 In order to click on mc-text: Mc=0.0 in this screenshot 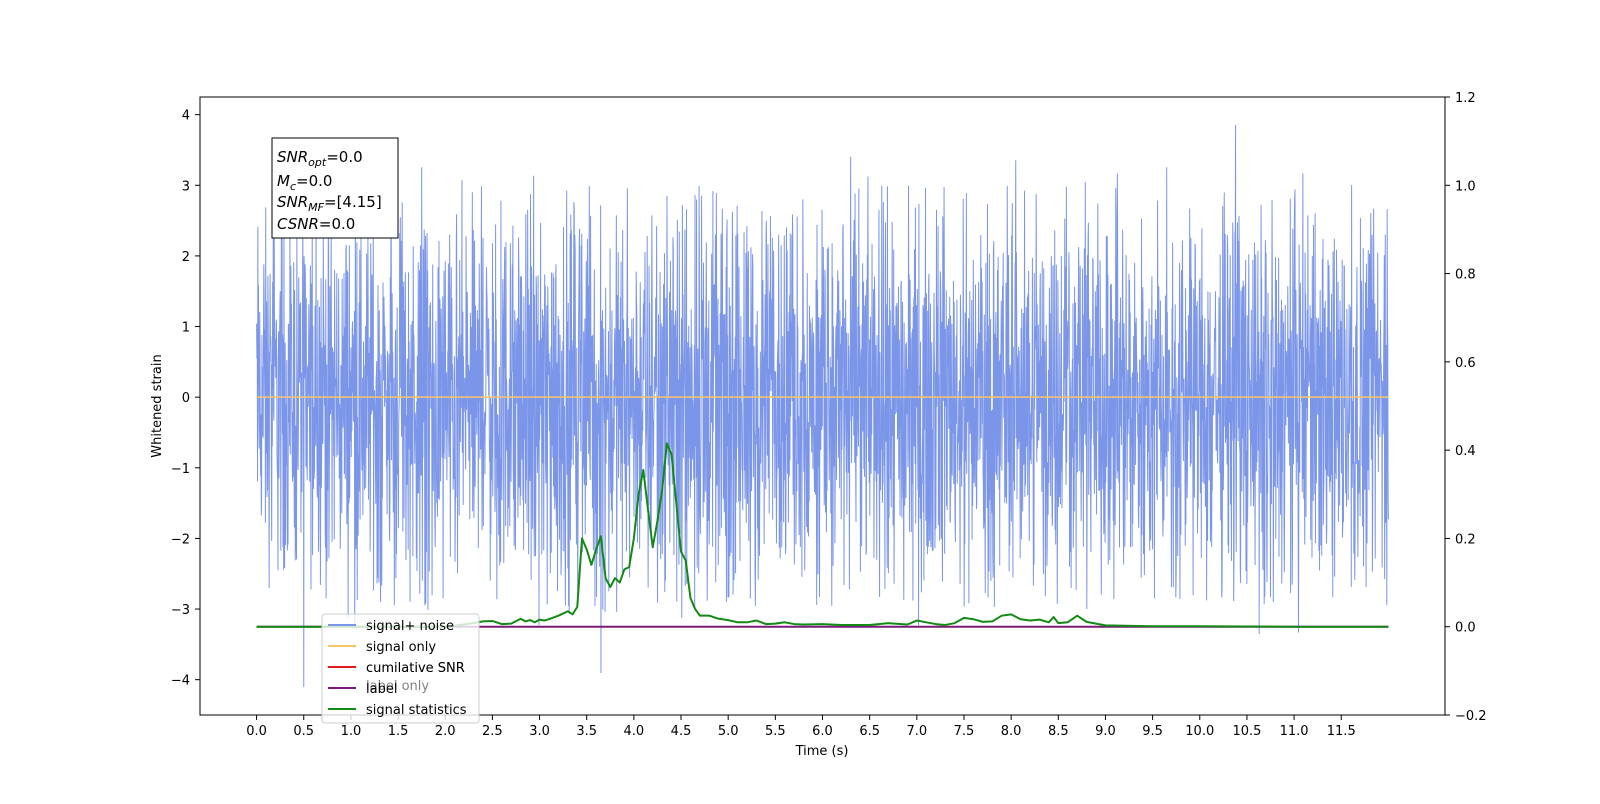, I will do `click(304, 182)`.